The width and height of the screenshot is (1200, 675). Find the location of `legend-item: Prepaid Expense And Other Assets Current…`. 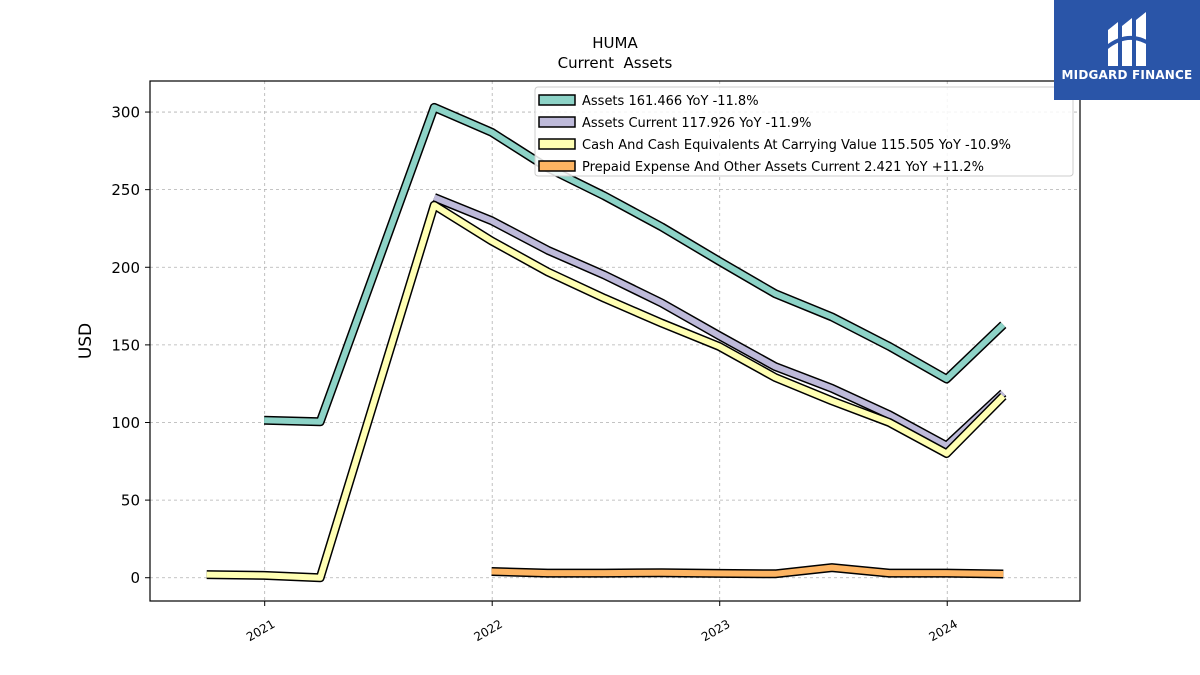

legend-item: Prepaid Expense And Other Assets Current… is located at coordinates (761, 167).